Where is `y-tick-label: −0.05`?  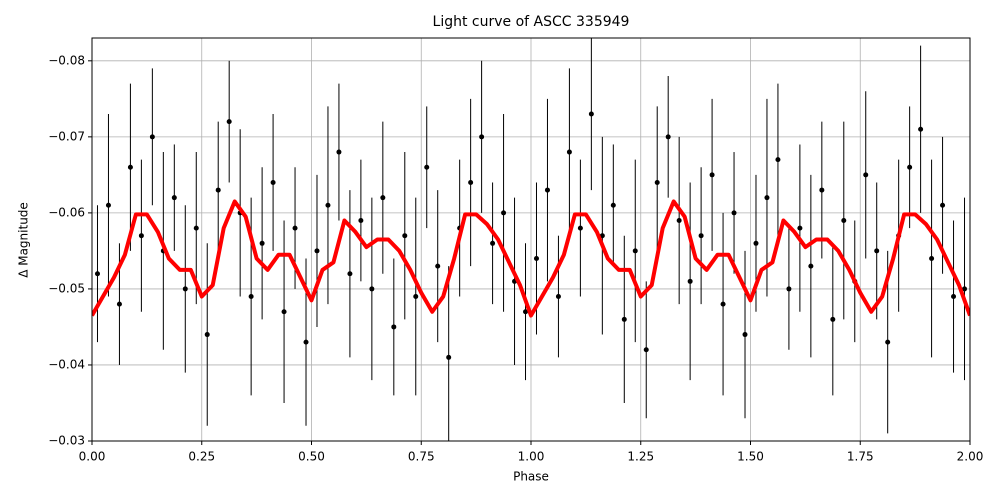
y-tick-label: −0.05 is located at coordinates (66, 288).